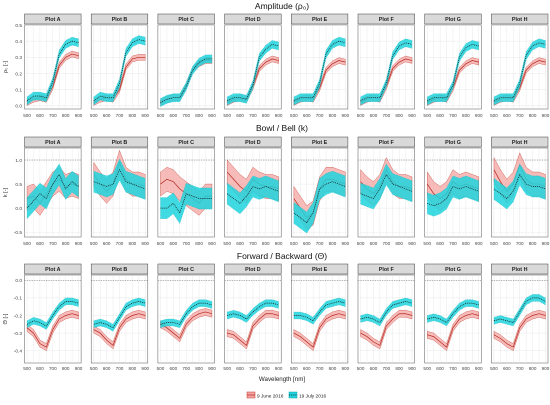  Describe the element at coordinates (286, 395) in the screenshot. I see `legend: 9 June 2016 19 July 2016` at that location.